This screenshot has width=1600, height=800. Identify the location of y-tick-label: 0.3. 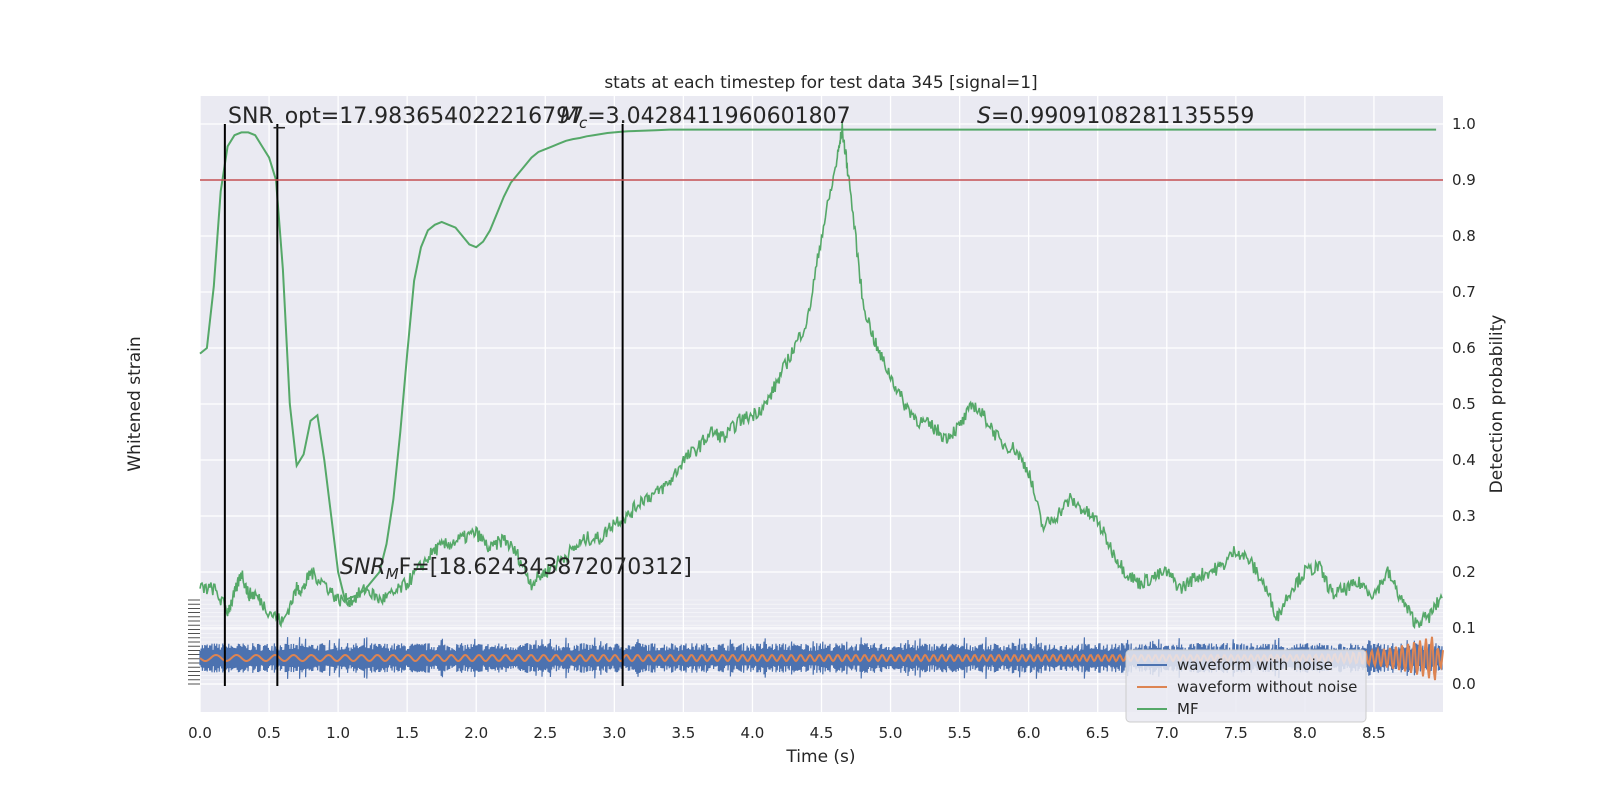
(1464, 516).